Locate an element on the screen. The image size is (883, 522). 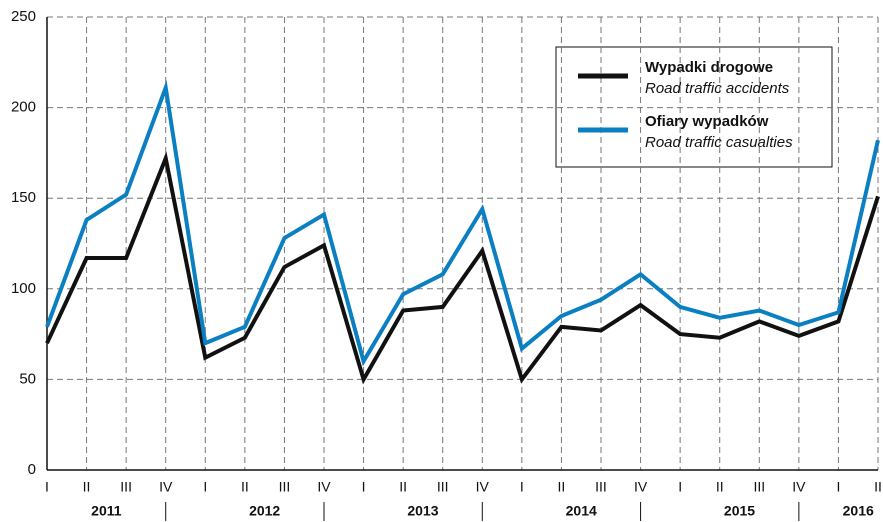
year-label: 2016 is located at coordinates (858, 511).